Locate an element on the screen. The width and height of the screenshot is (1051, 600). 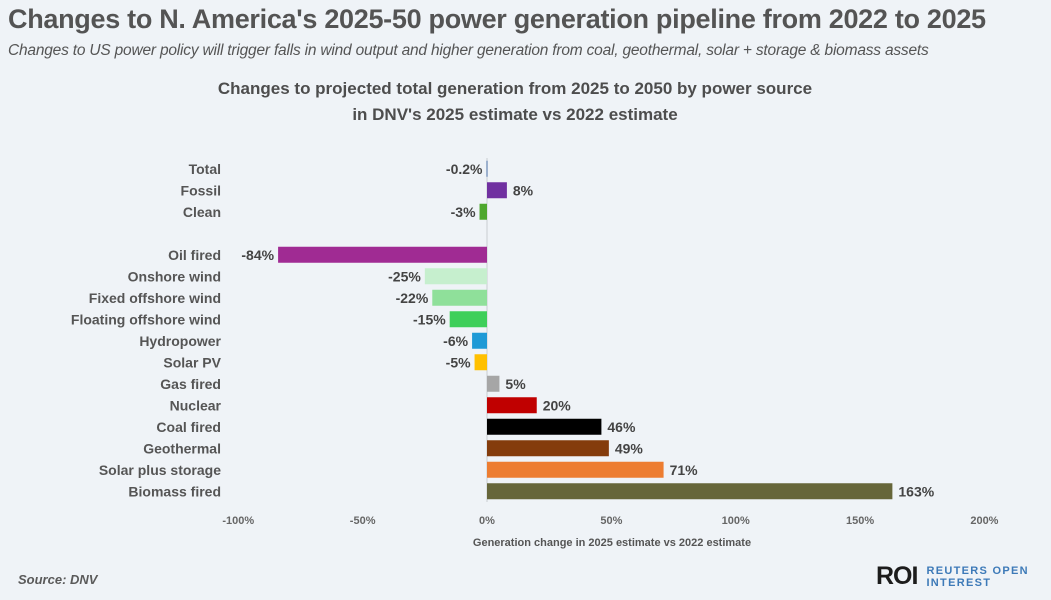
logo-text: REUTERS OPEN INTEREST is located at coordinates (977, 577).